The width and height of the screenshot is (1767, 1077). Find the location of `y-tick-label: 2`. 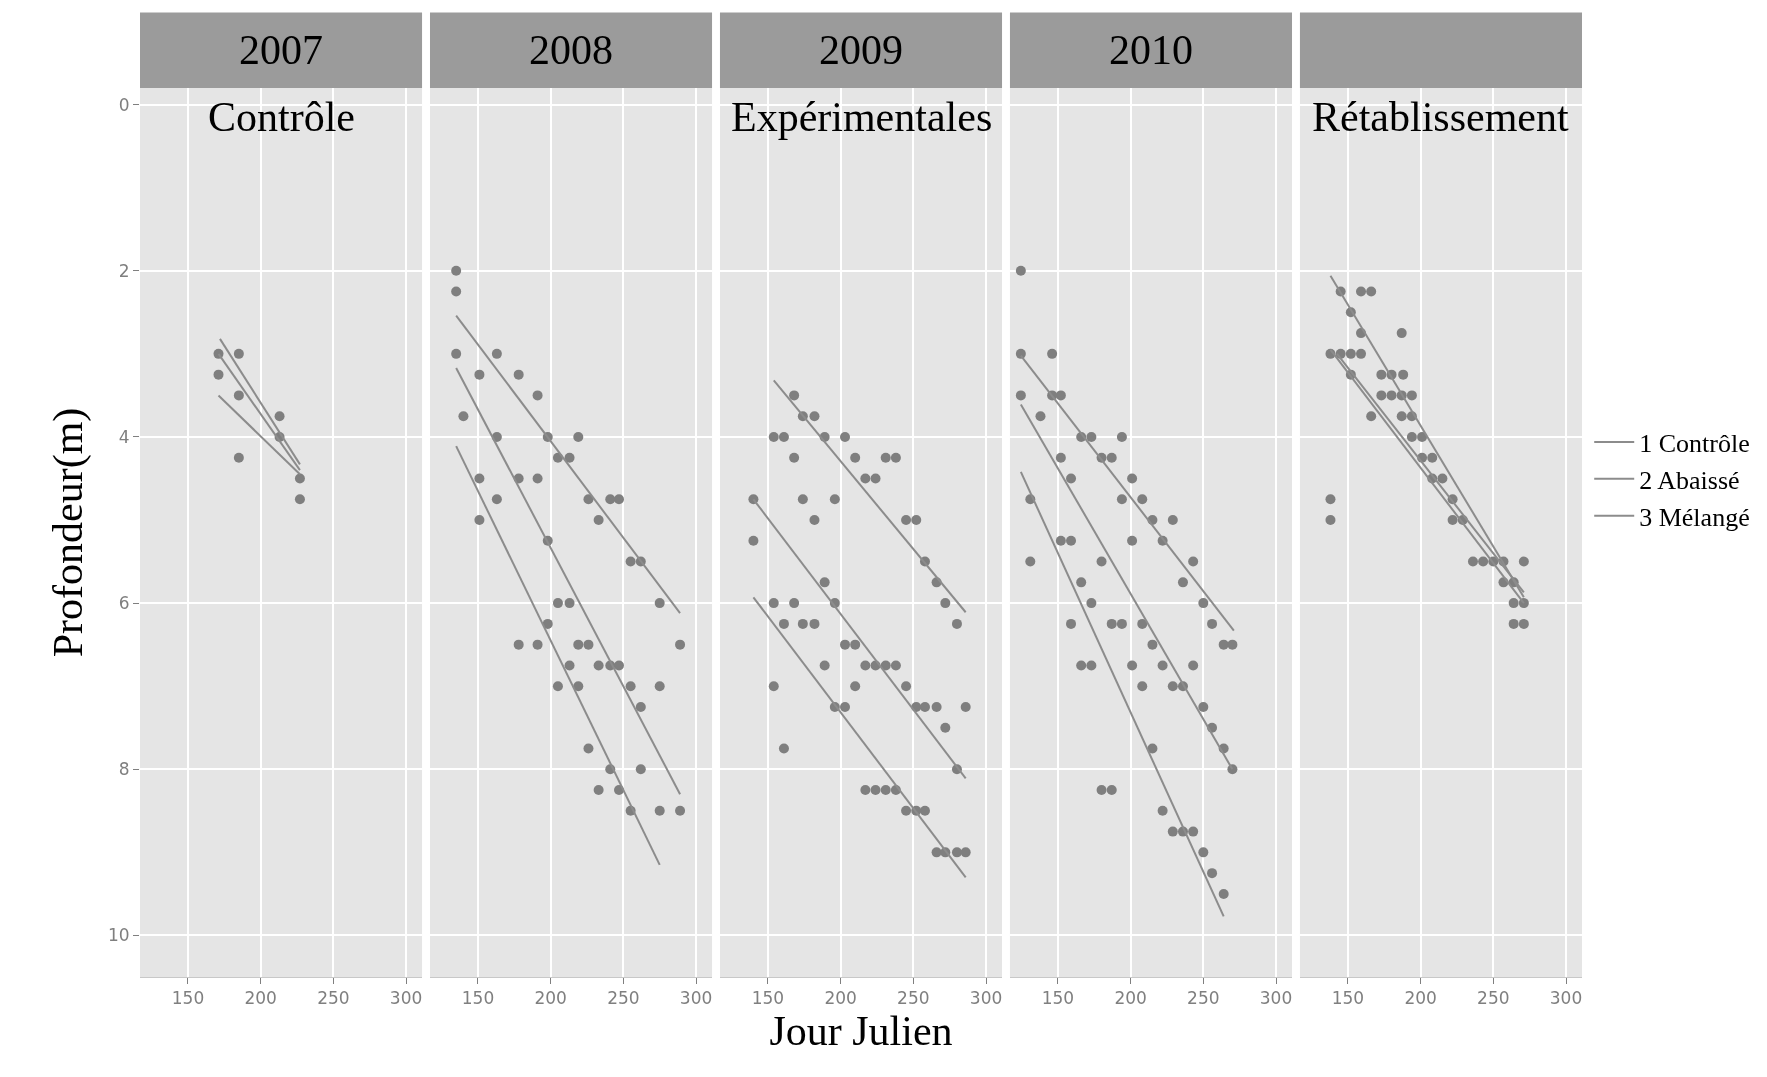

y-tick-label: 2 is located at coordinates (124, 270).